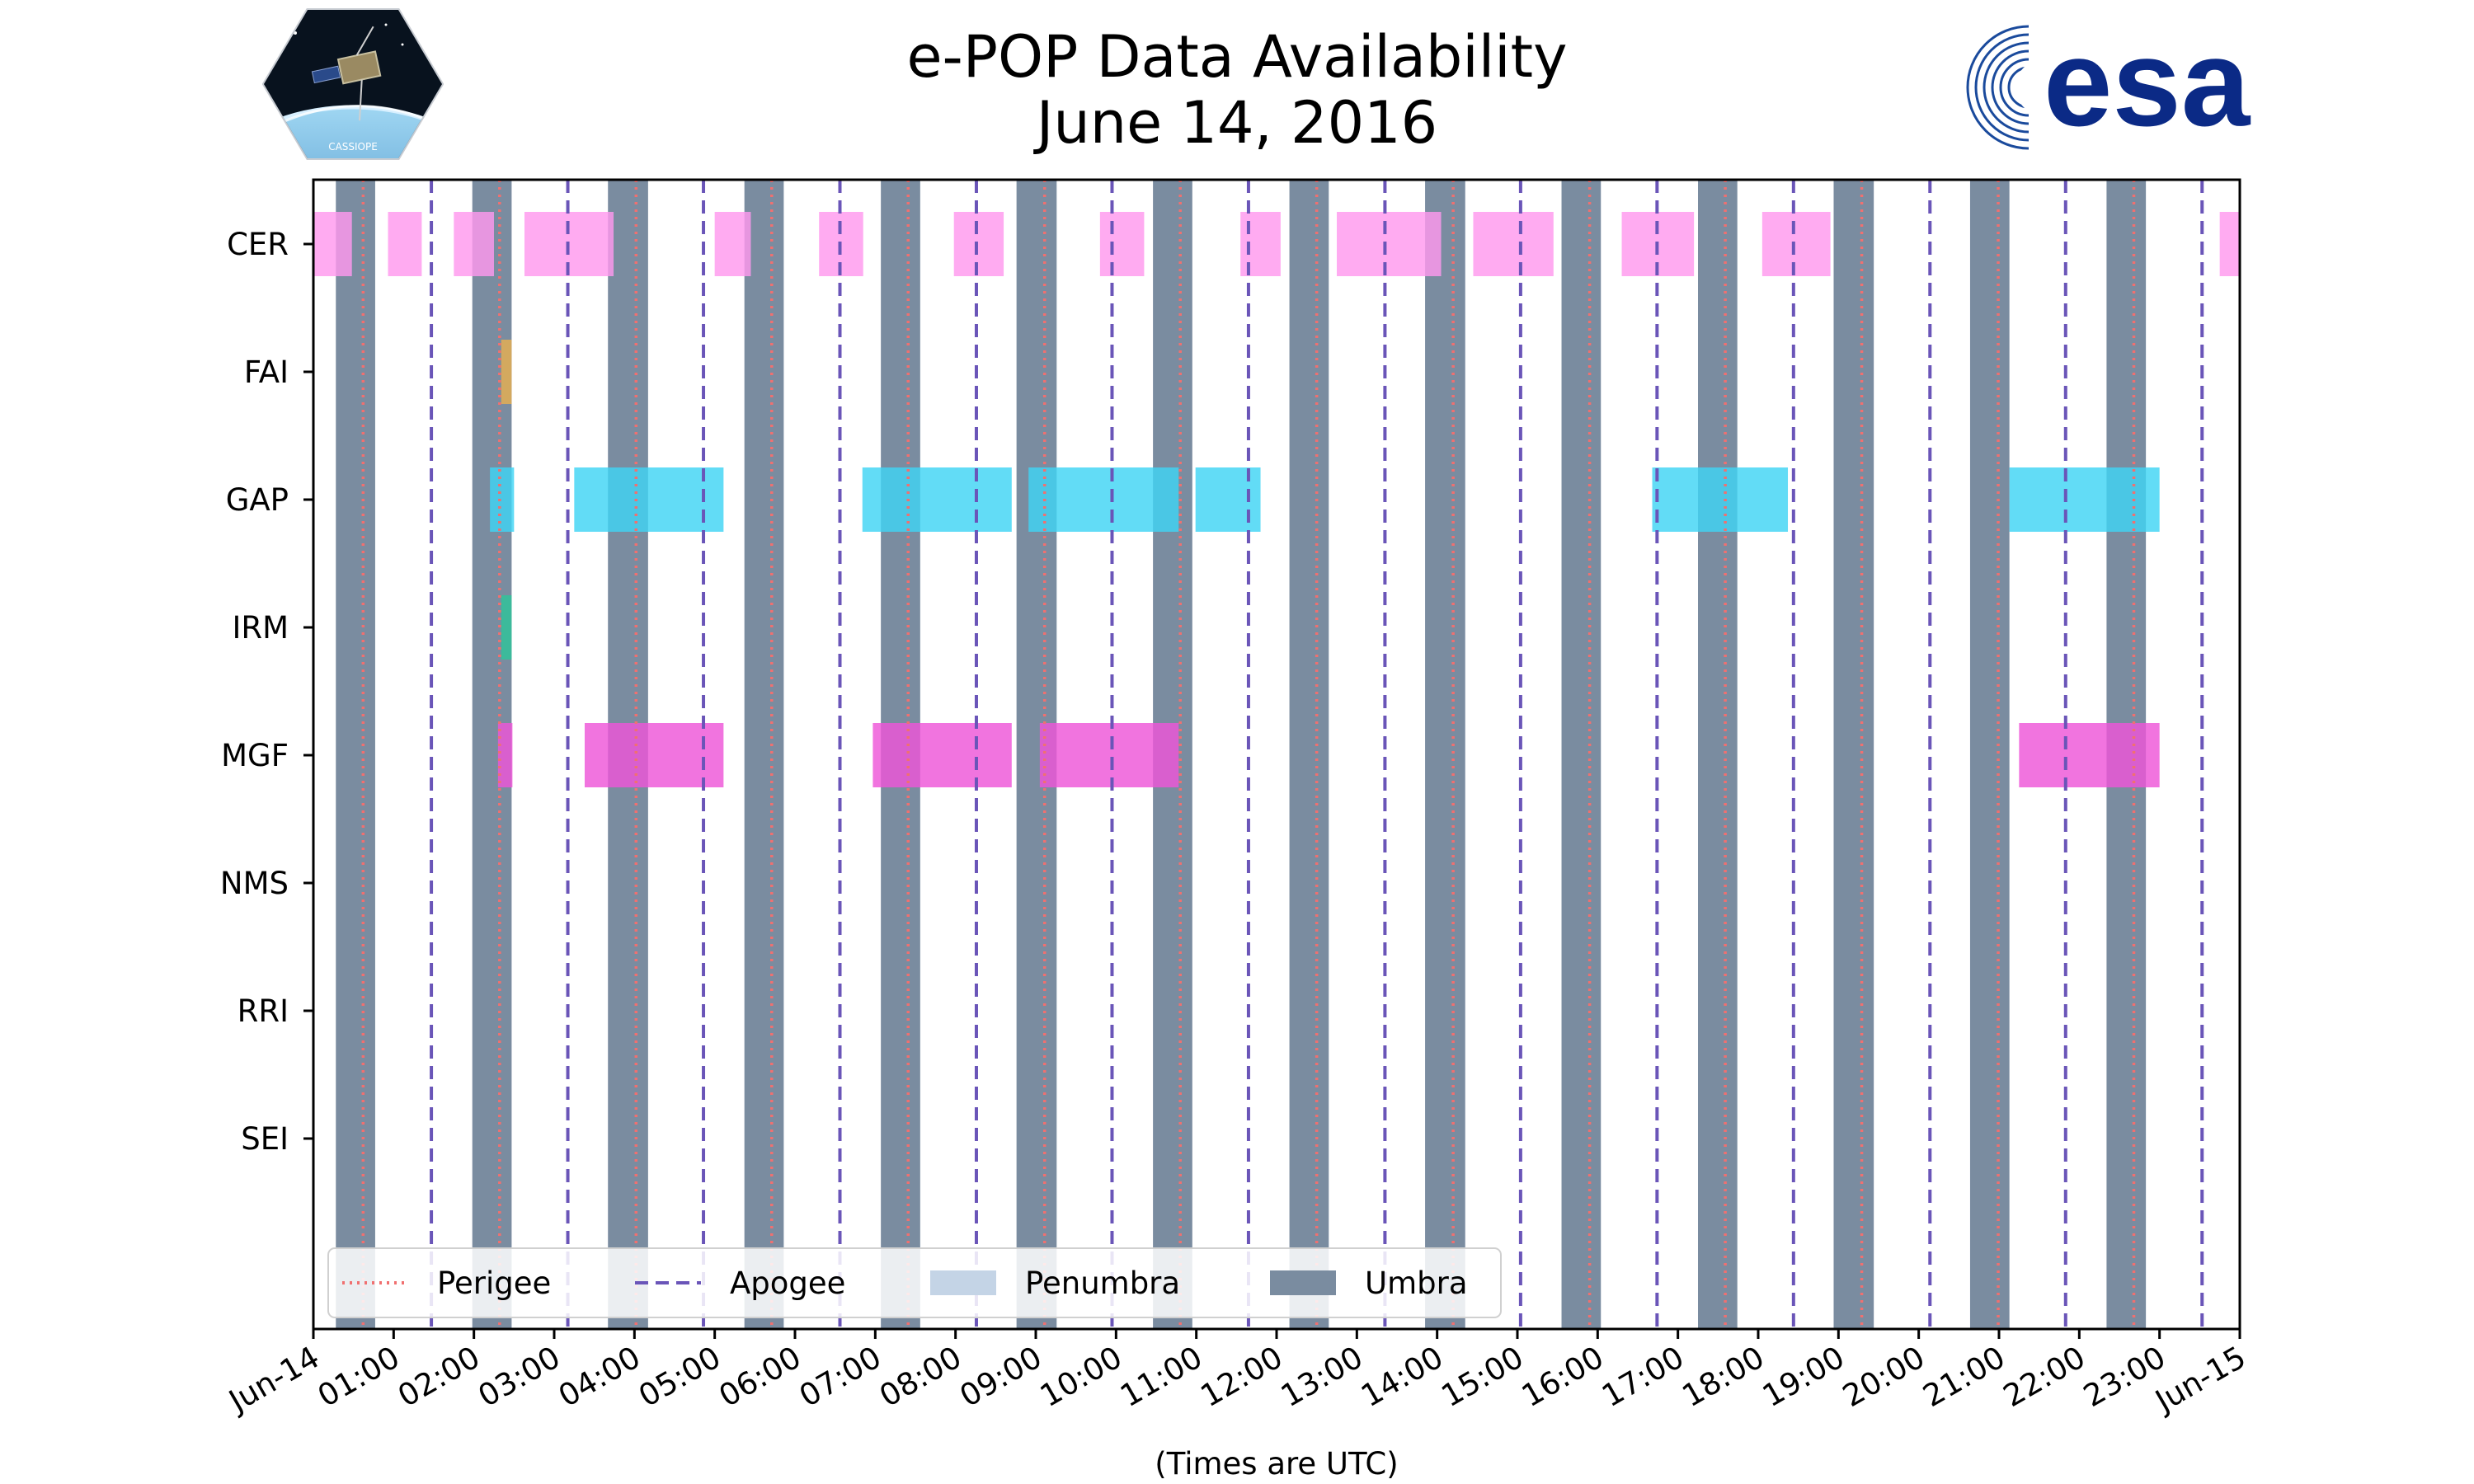  What do you see at coordinates (2200, 1380) in the screenshot?
I see `x-tick-label: Jun-15` at bounding box center [2200, 1380].